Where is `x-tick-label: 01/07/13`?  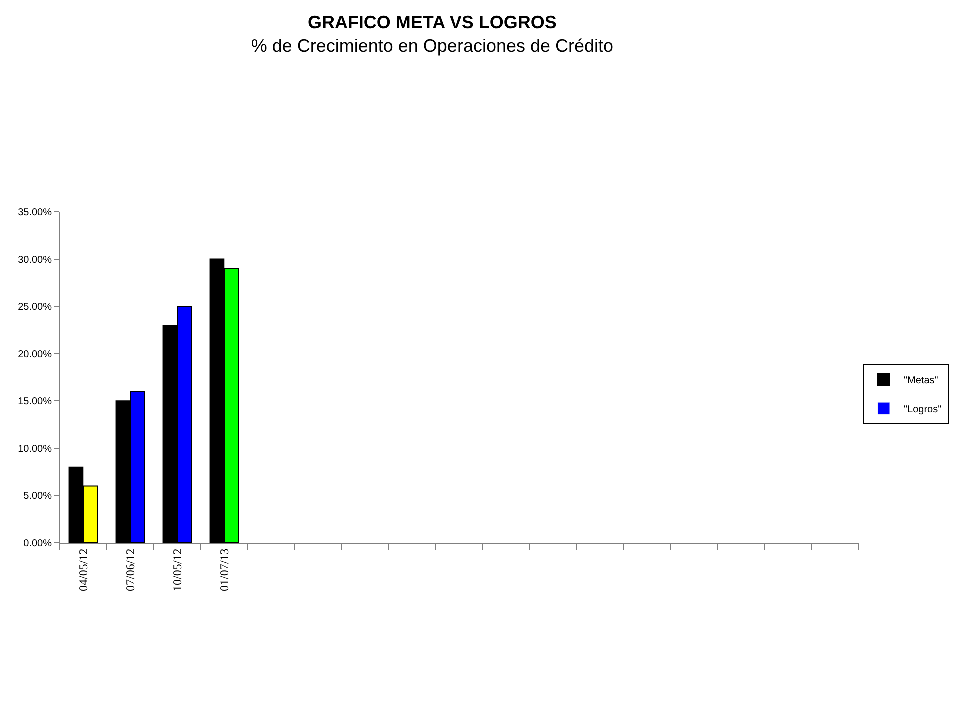
x-tick-label: 01/07/13 is located at coordinates (224, 570).